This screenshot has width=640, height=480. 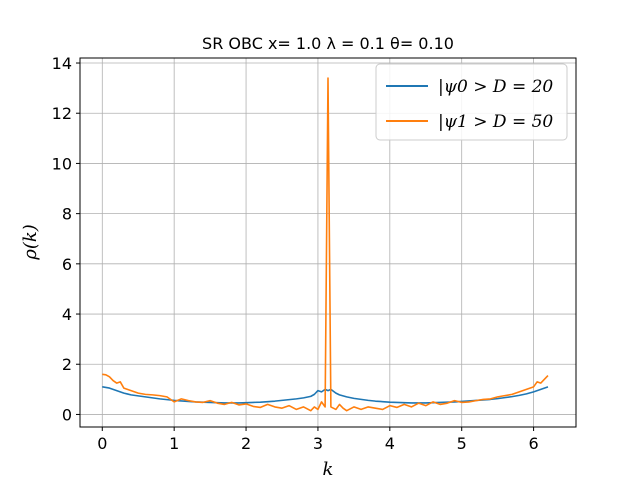 What do you see at coordinates (174, 443) in the screenshot?
I see `x-tick-label: 1` at bounding box center [174, 443].